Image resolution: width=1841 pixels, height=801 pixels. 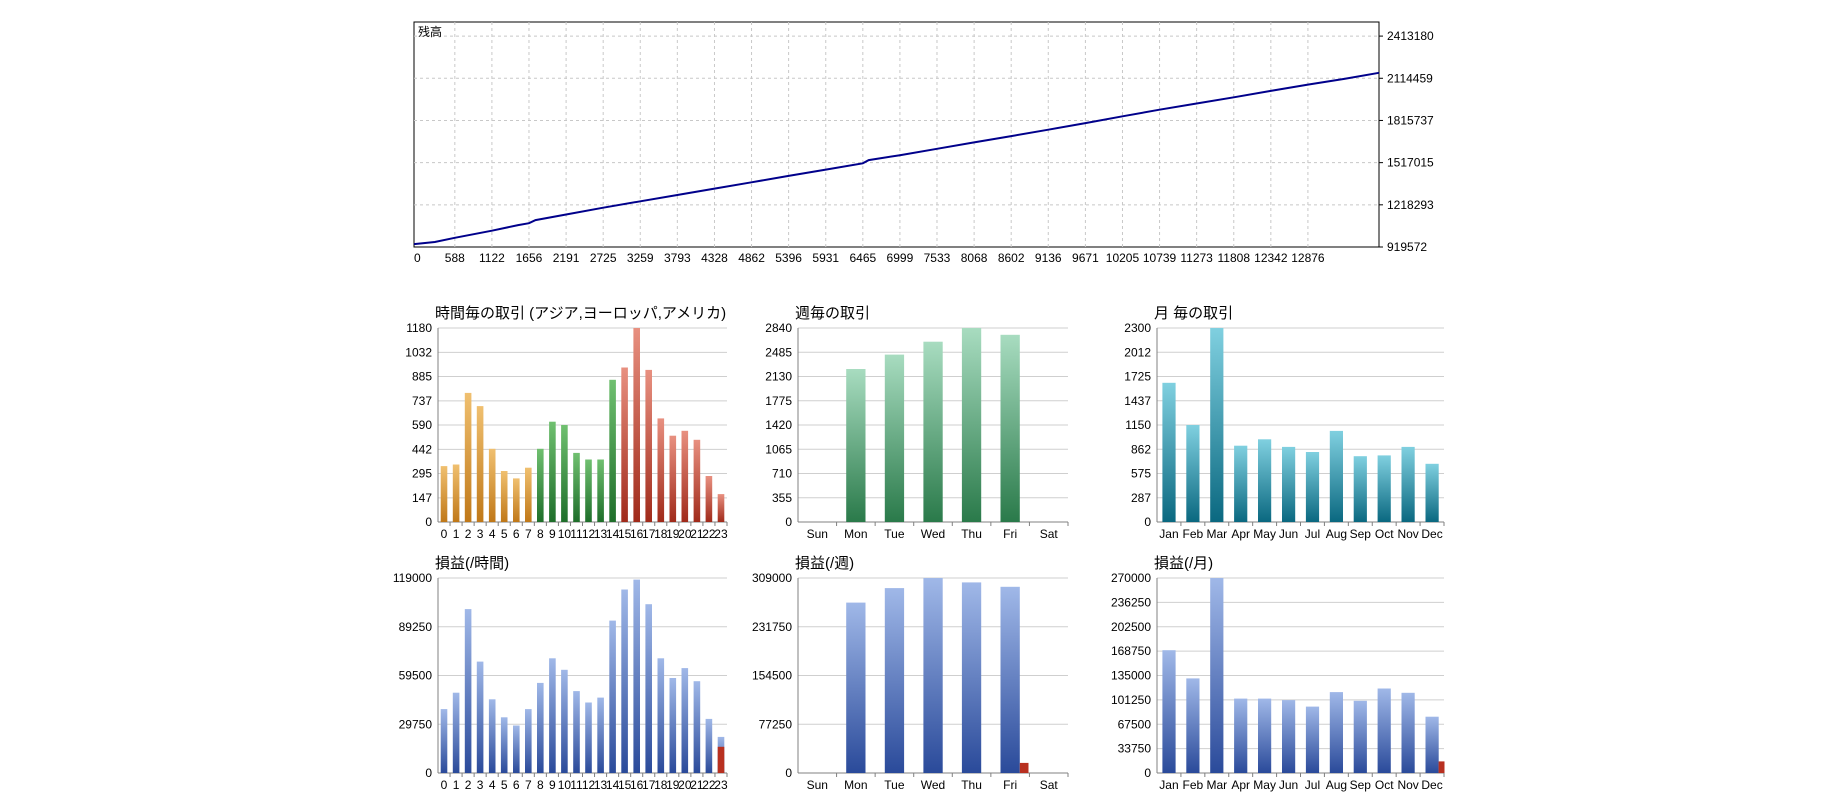 What do you see at coordinates (1131, 676) in the screenshot?
I see `monthly-profit-y-tick: 135000` at bounding box center [1131, 676].